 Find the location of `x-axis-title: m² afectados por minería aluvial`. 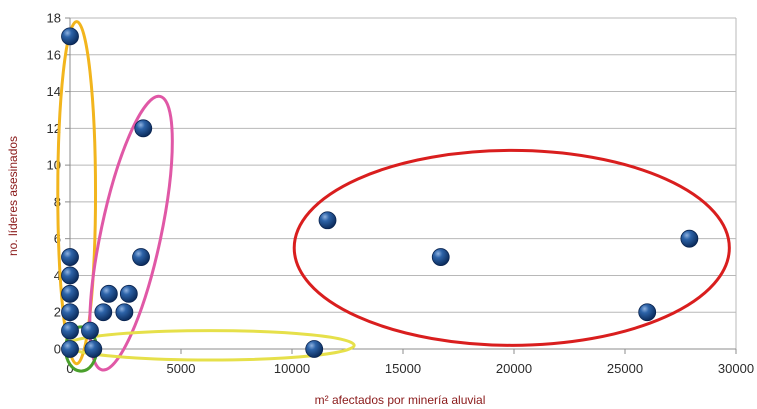

x-axis-title: m² afectados por minería aluvial is located at coordinates (400, 400).